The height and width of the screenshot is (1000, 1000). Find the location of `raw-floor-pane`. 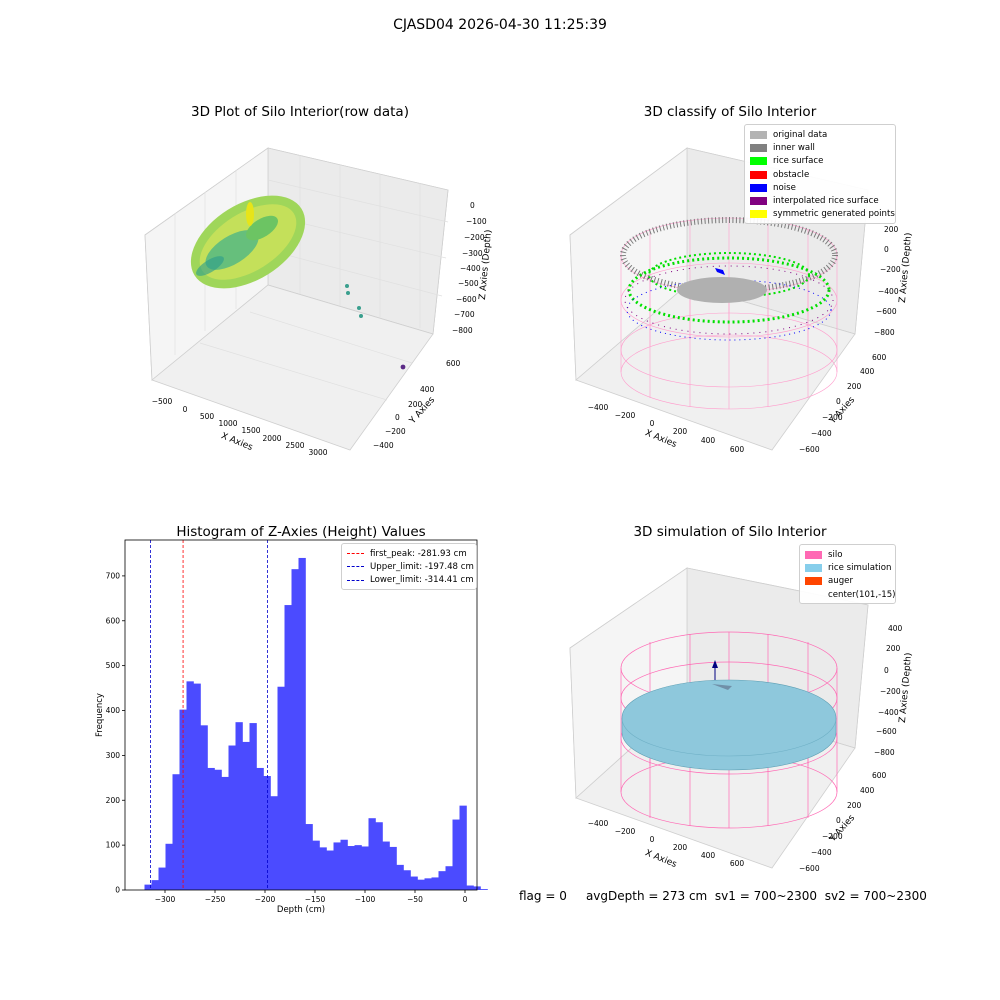

raw-floor-pane is located at coordinates (292, 367).